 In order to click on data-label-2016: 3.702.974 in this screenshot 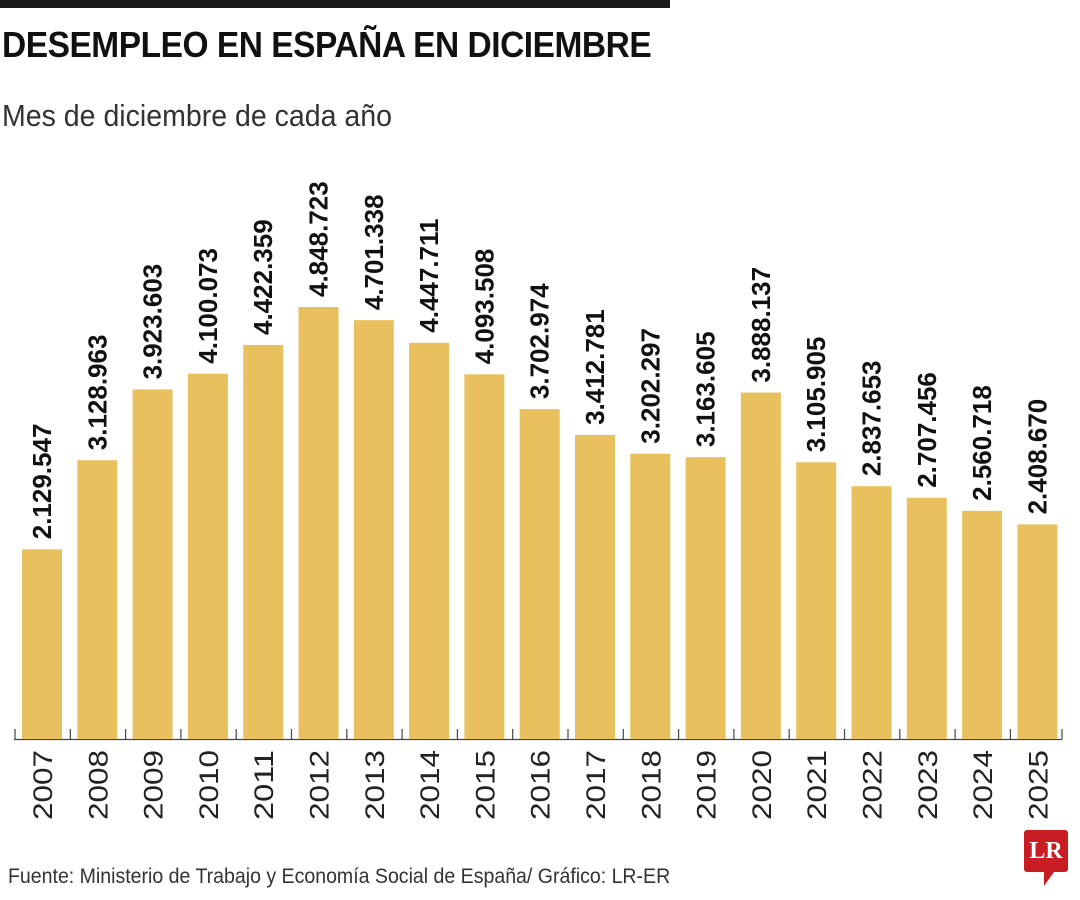, I will do `click(540, 341)`.